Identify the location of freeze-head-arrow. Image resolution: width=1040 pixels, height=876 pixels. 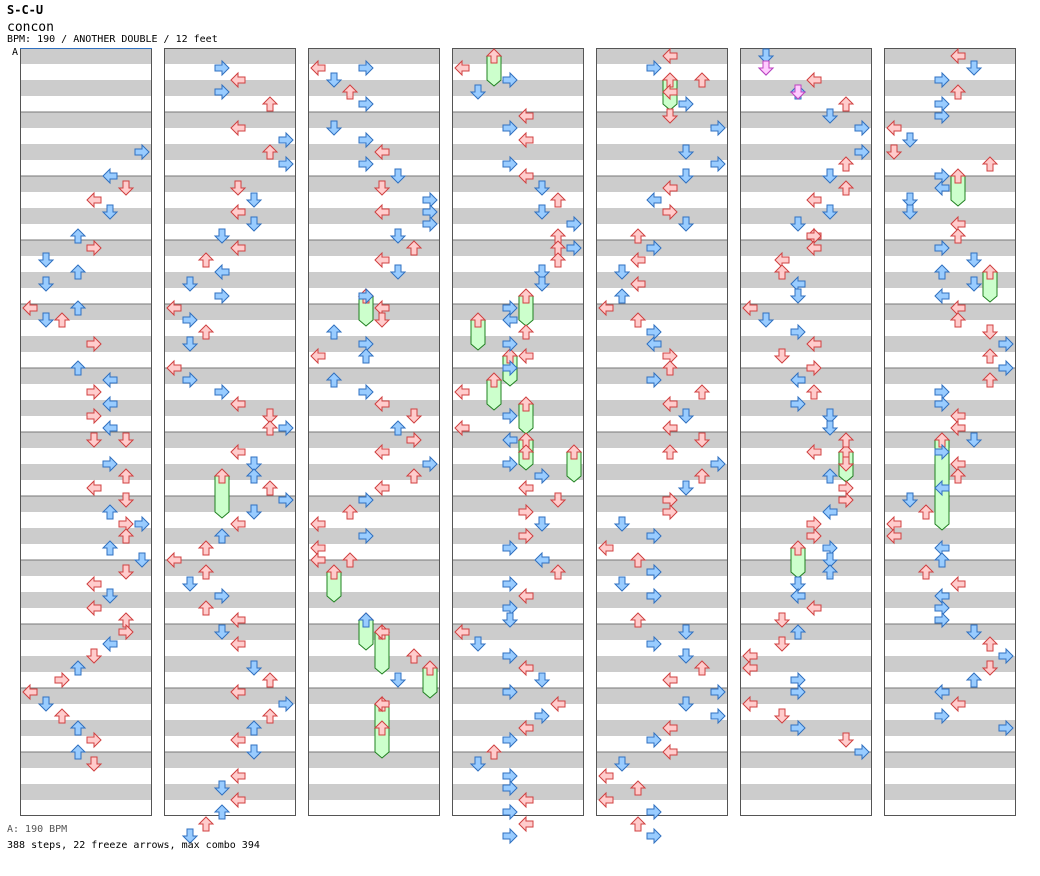
(574, 452).